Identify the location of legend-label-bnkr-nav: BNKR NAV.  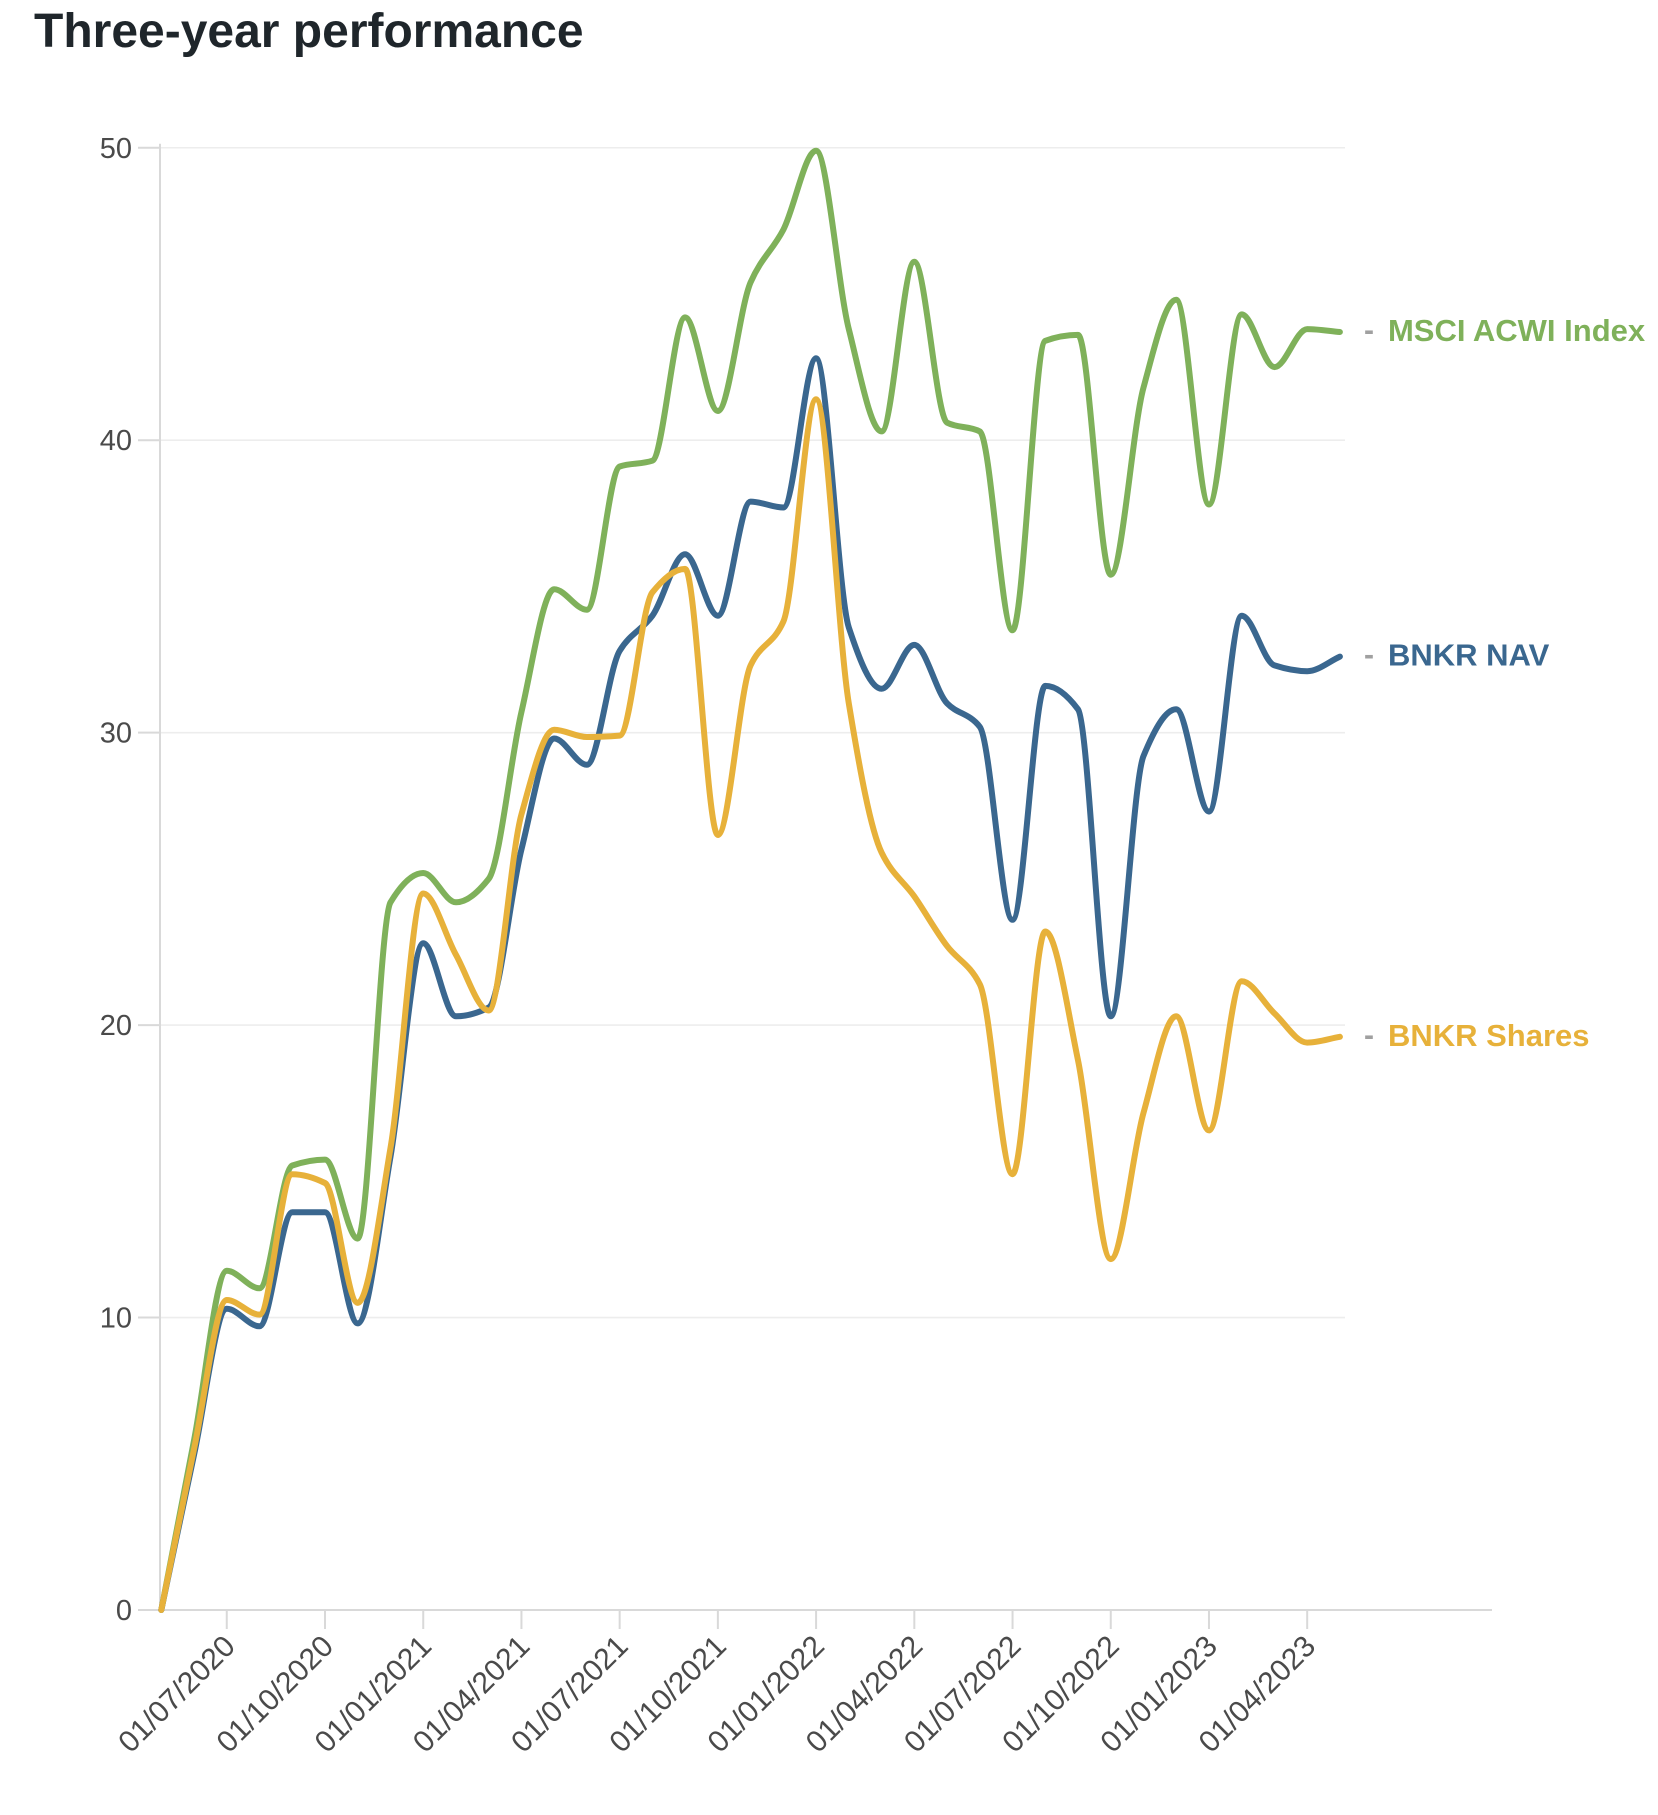
(1469, 655).